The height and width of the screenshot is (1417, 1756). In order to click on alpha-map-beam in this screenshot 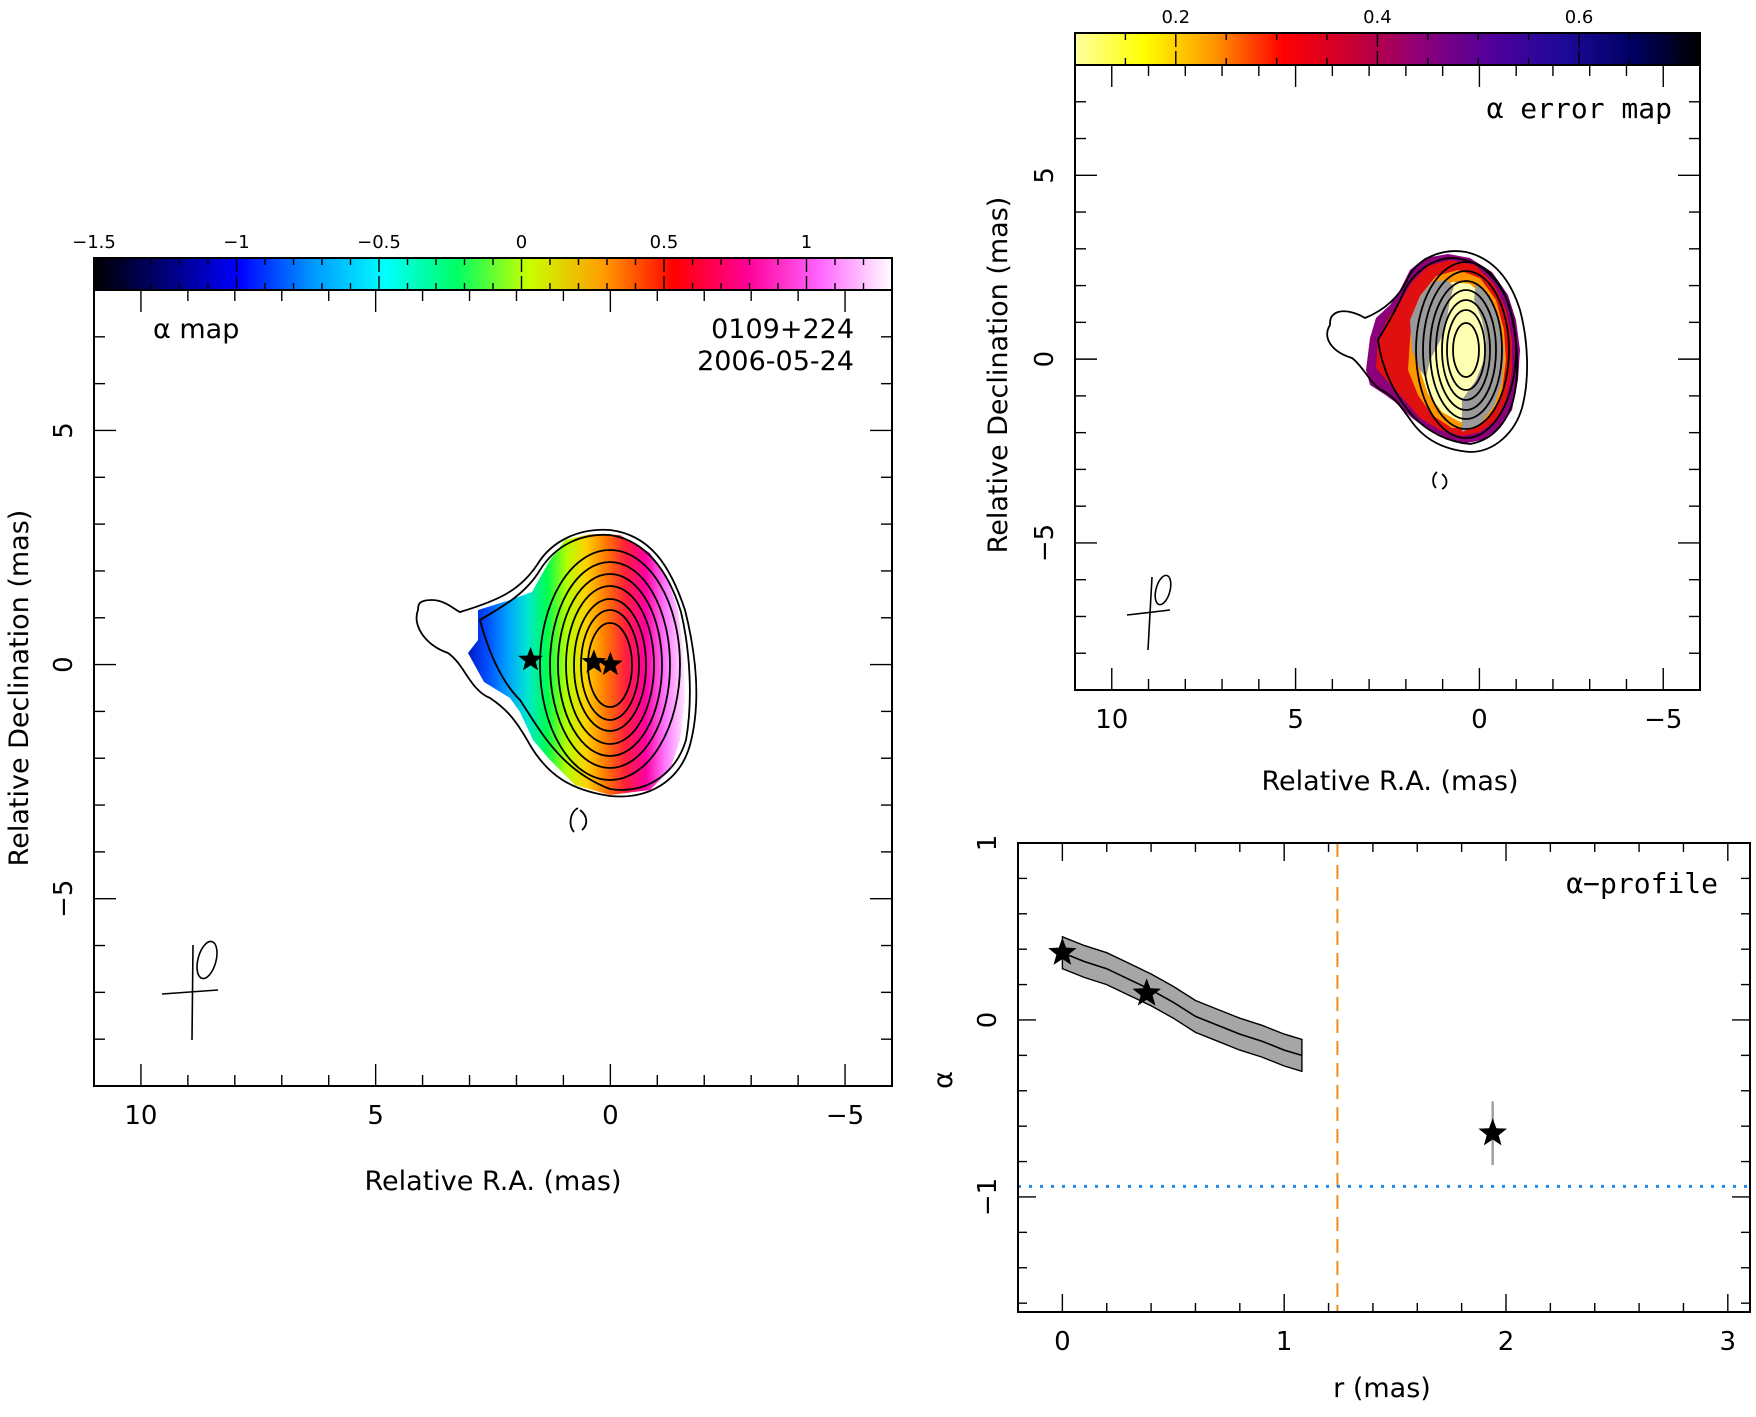, I will do `click(190, 990)`.